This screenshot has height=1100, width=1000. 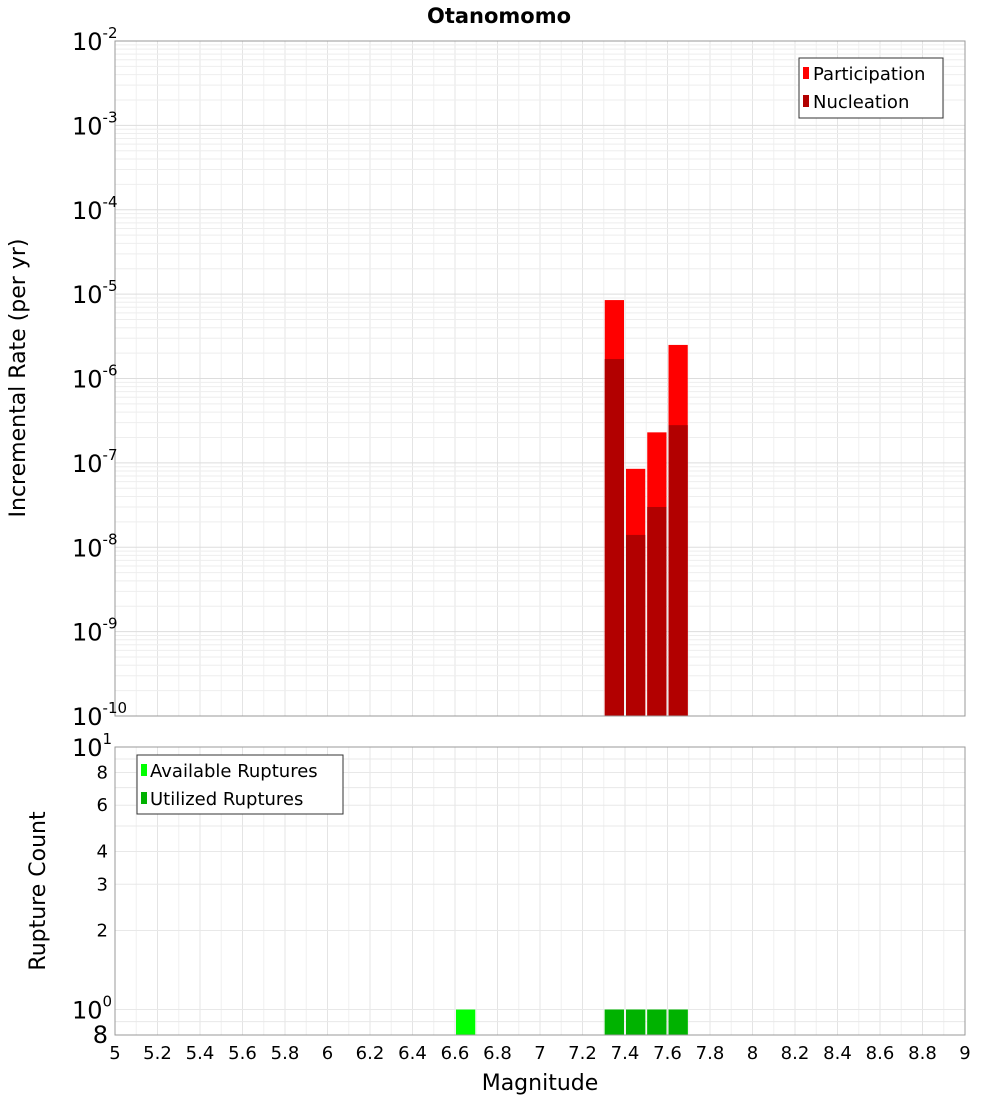 What do you see at coordinates (880, 1053) in the screenshot?
I see `x-tick-label: 8.6` at bounding box center [880, 1053].